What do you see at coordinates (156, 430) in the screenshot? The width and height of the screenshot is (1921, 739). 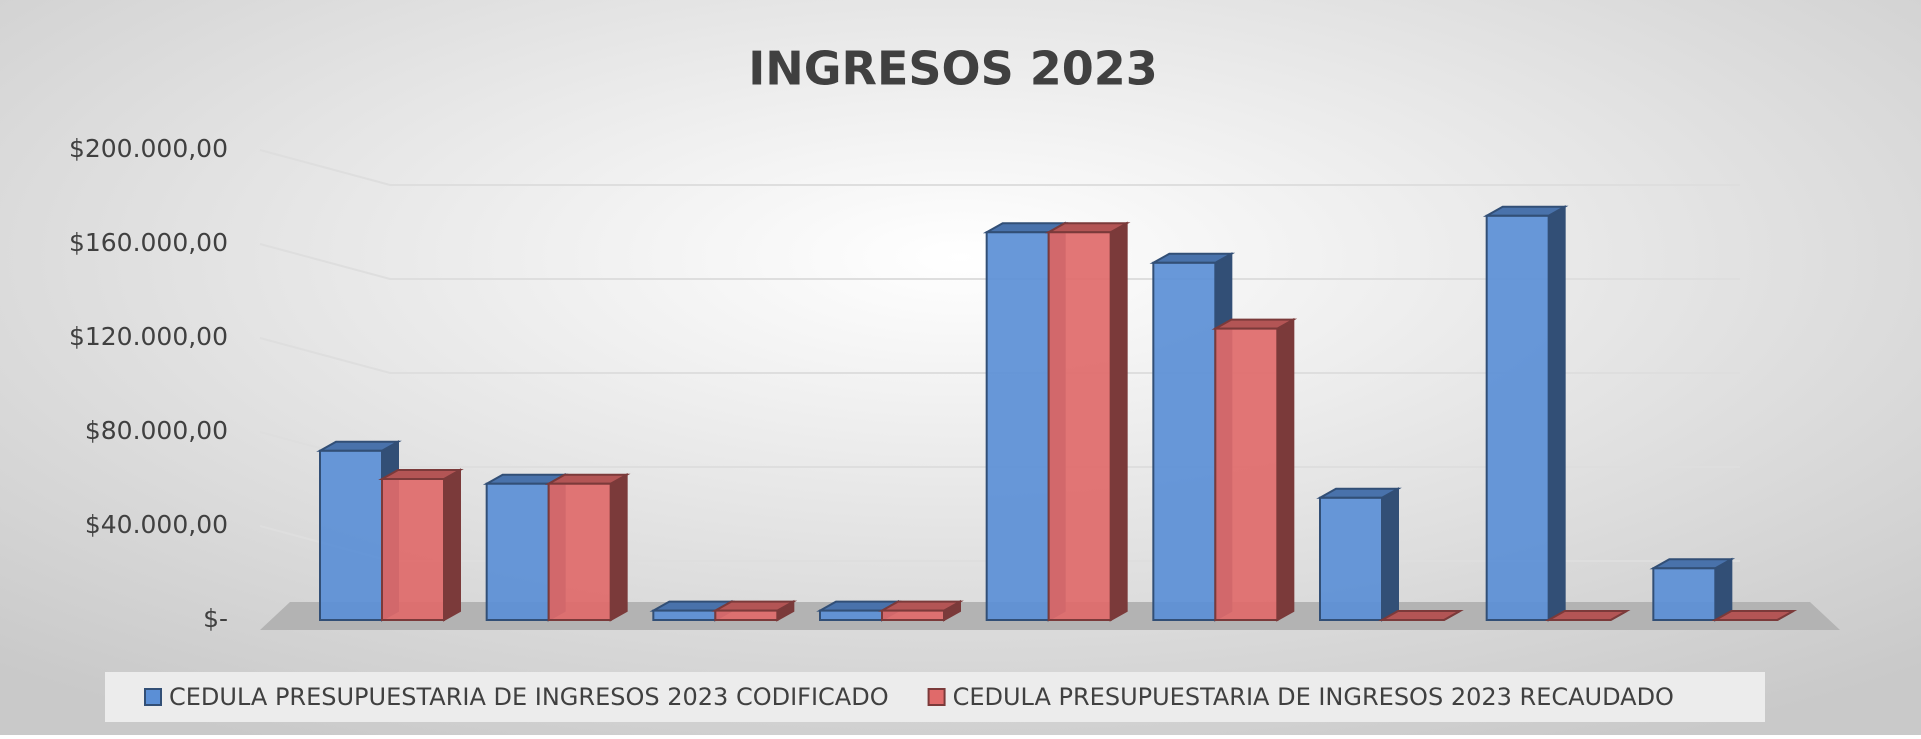 I see `y-tick-label: $80.000,00` at bounding box center [156, 430].